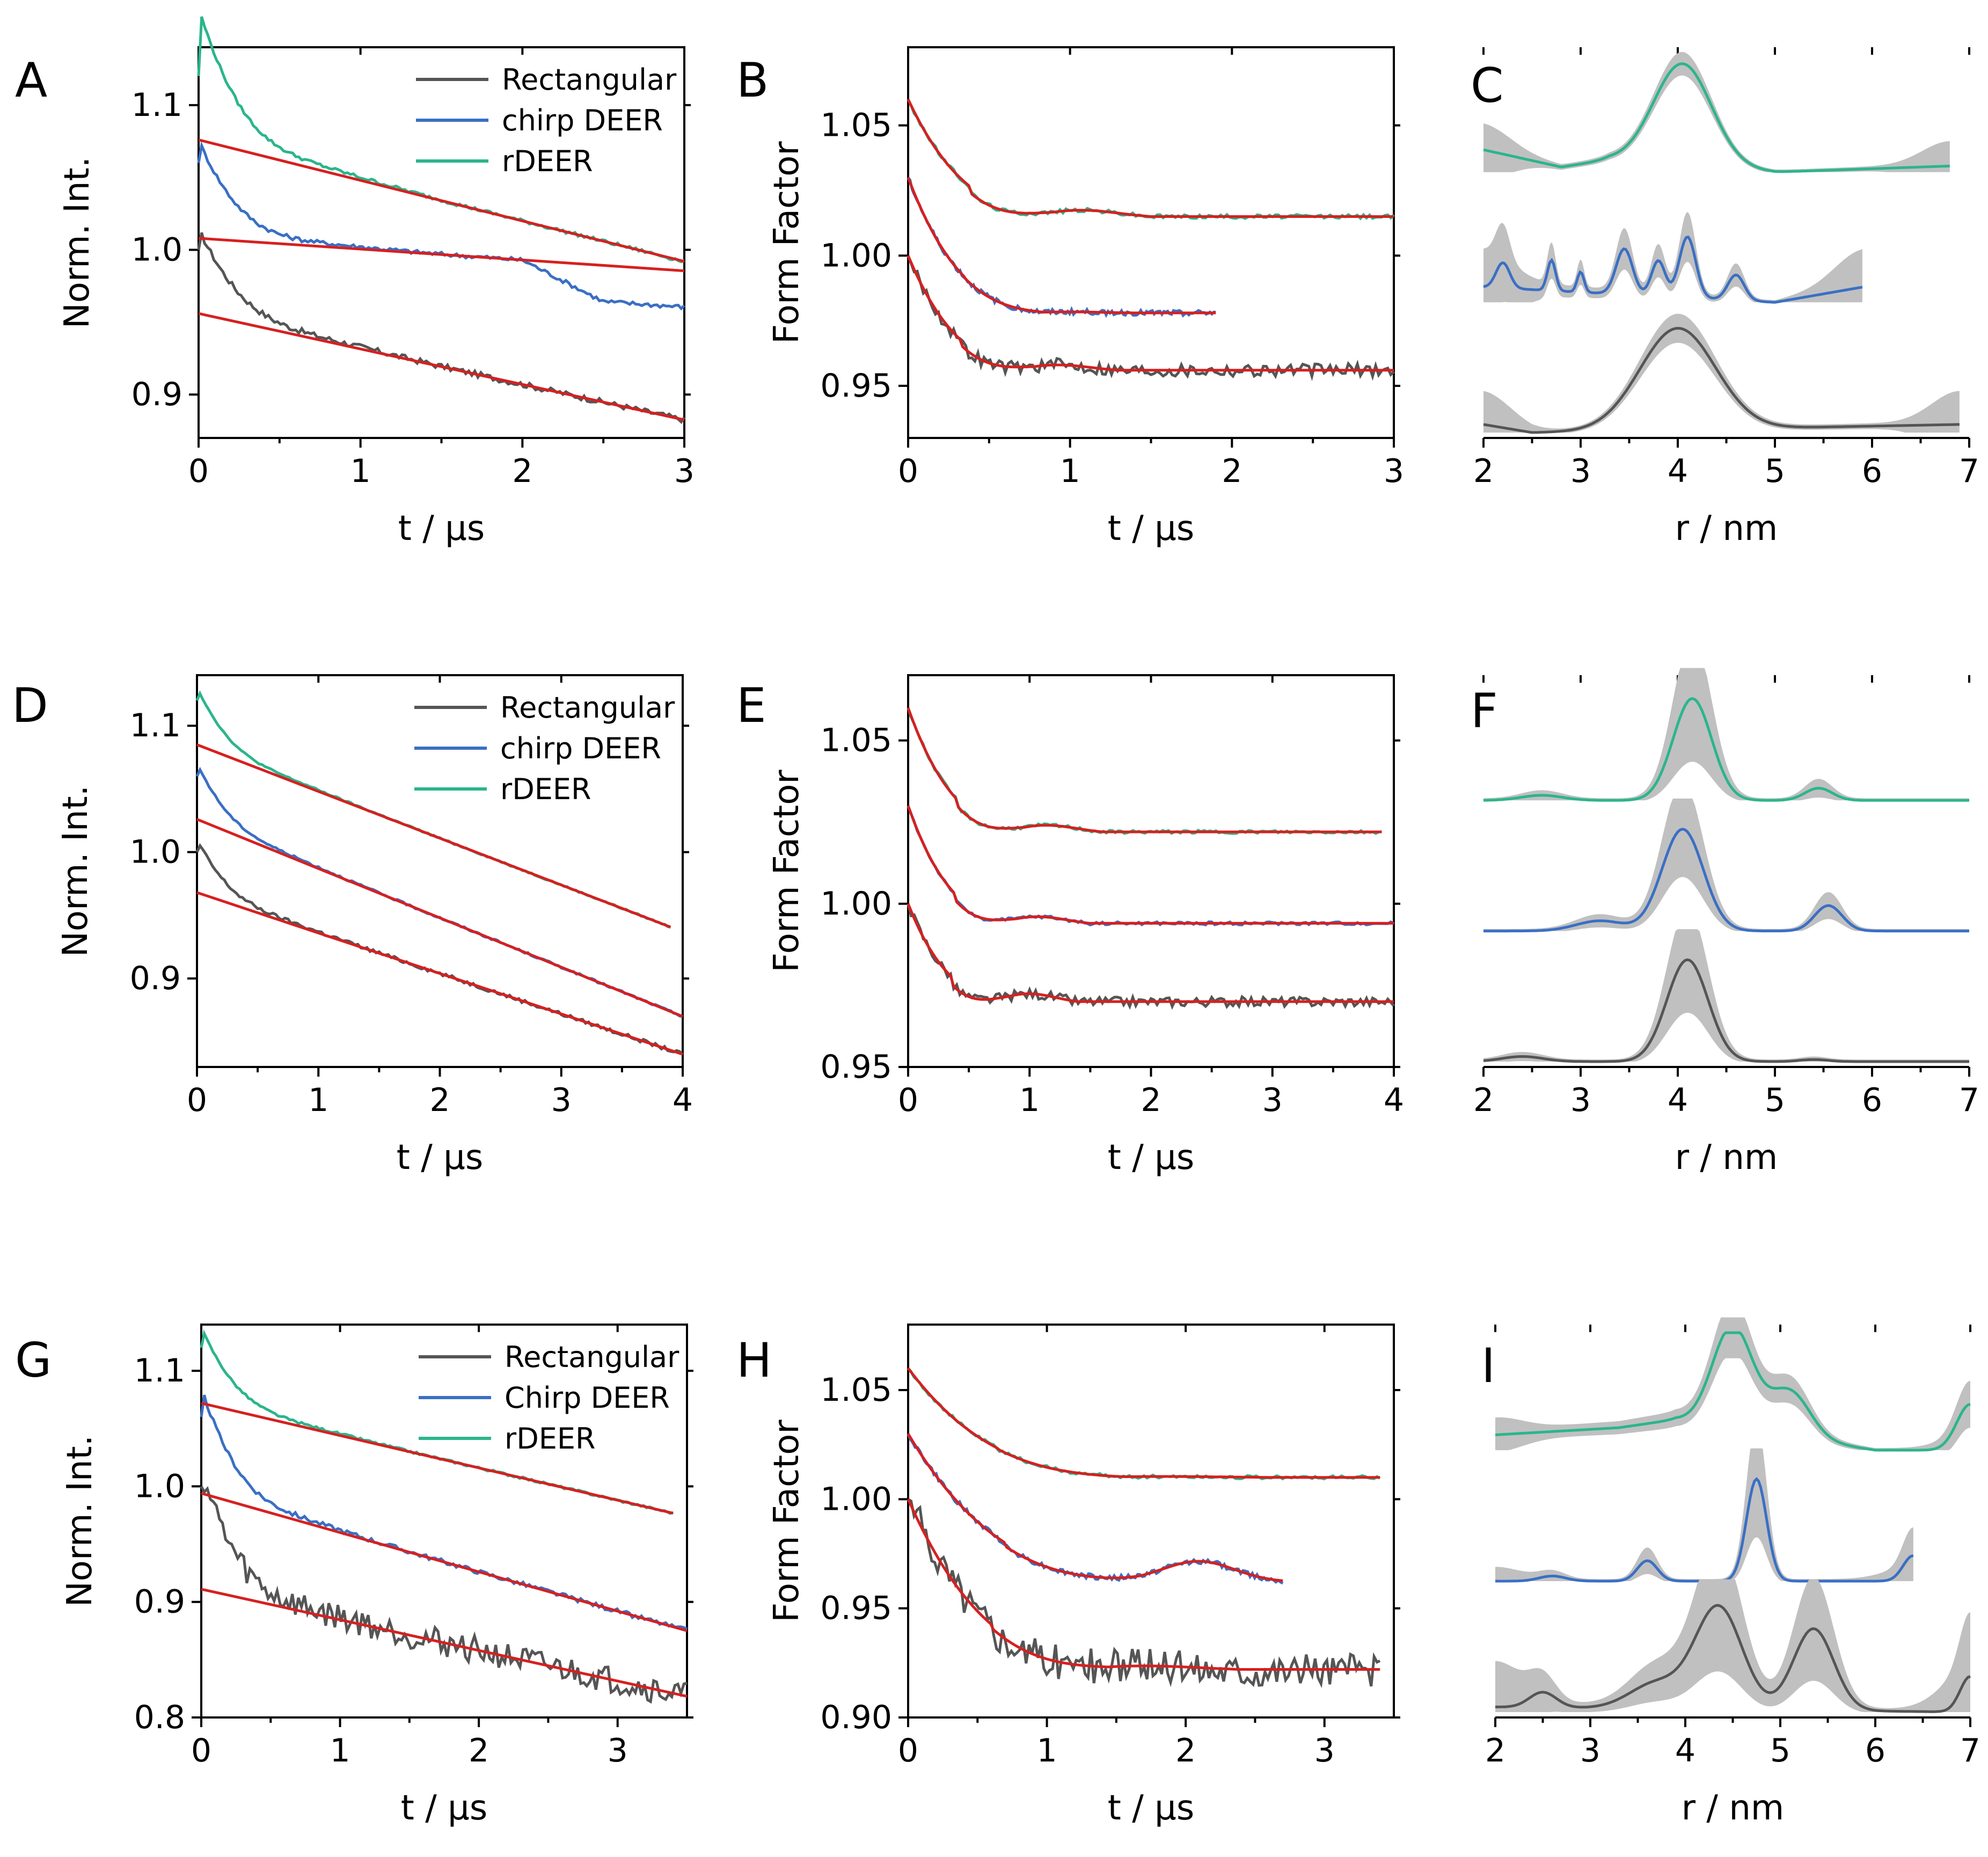 The image size is (1988, 1857). I want to click on uncertainty-band-rectangular, so click(1721, 373).